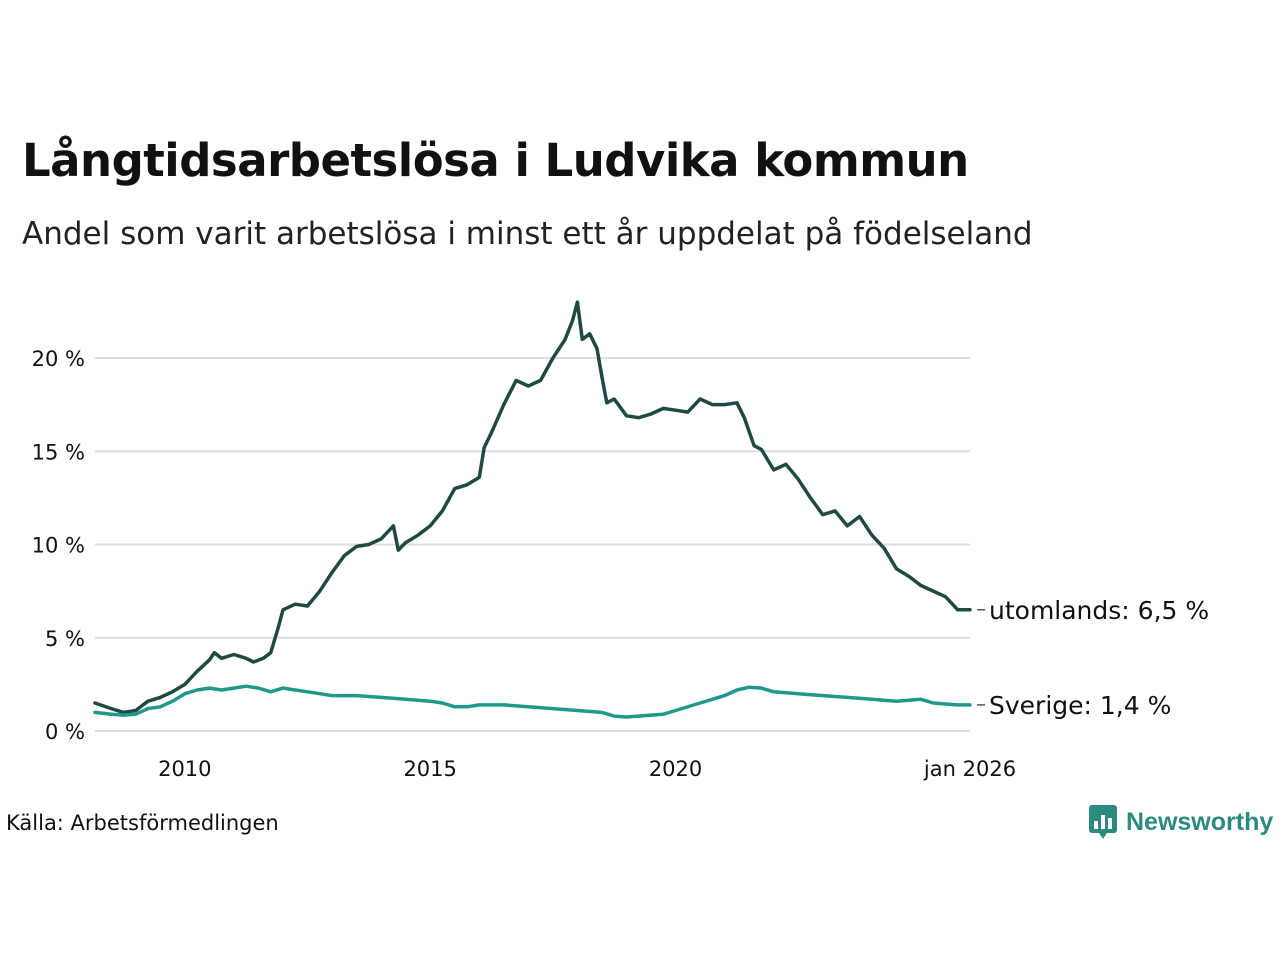 Image resolution: width=1280 pixels, height=960 pixels. I want to click on x-tick-label: 2020, so click(675, 769).